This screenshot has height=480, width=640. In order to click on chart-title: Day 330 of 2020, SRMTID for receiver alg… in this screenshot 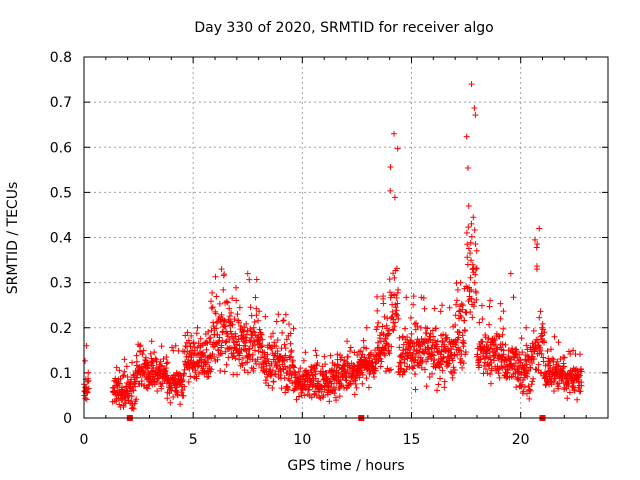, I will do `click(343, 28)`.